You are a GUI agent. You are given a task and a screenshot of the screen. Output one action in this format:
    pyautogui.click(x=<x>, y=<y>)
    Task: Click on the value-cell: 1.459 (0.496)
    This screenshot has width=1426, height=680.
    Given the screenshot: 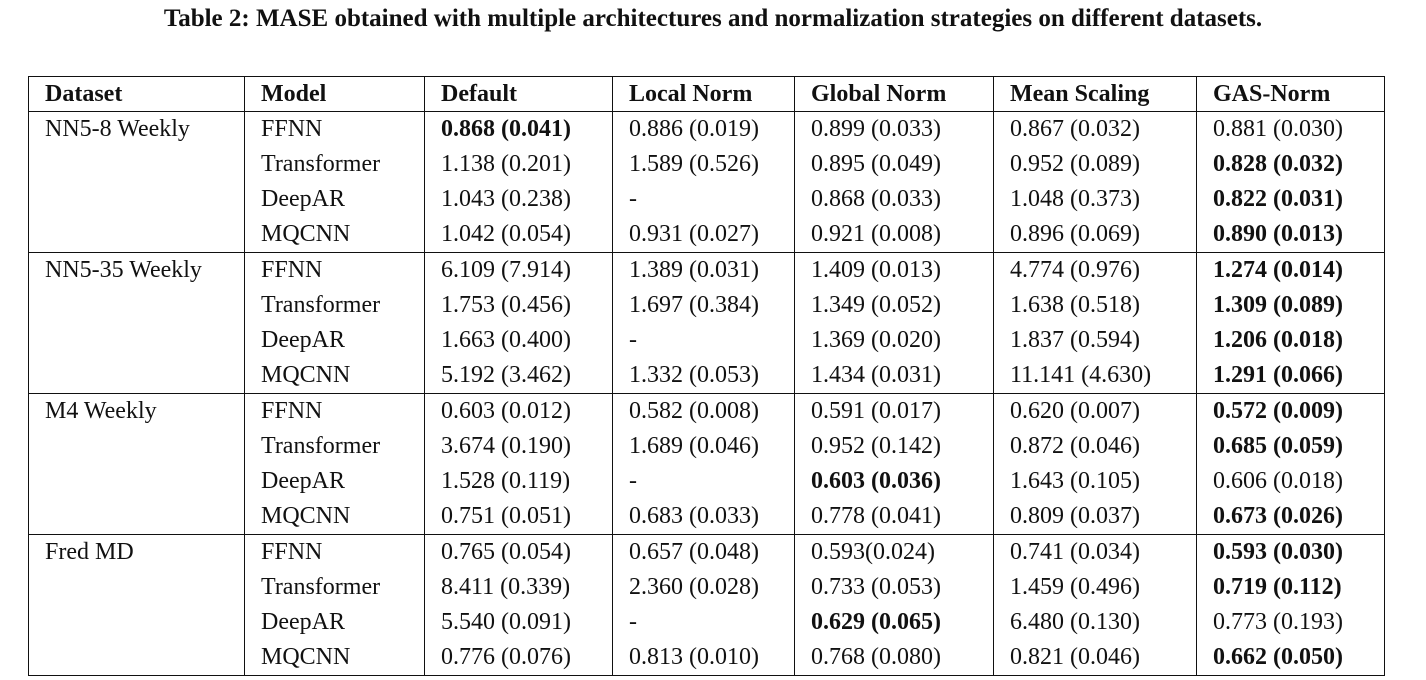 What is the action you would take?
    pyautogui.click(x=1095, y=587)
    